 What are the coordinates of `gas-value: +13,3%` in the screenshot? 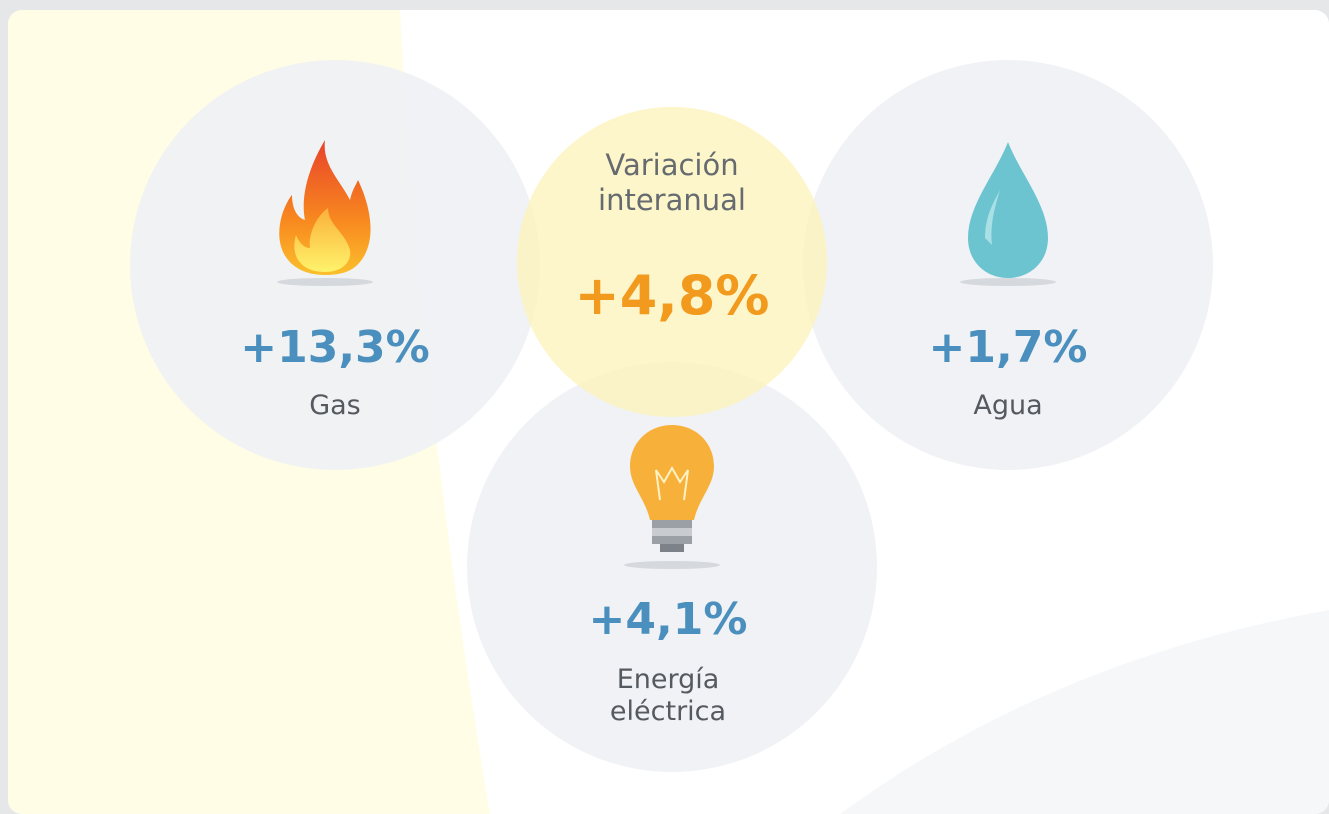 It's located at (335, 347).